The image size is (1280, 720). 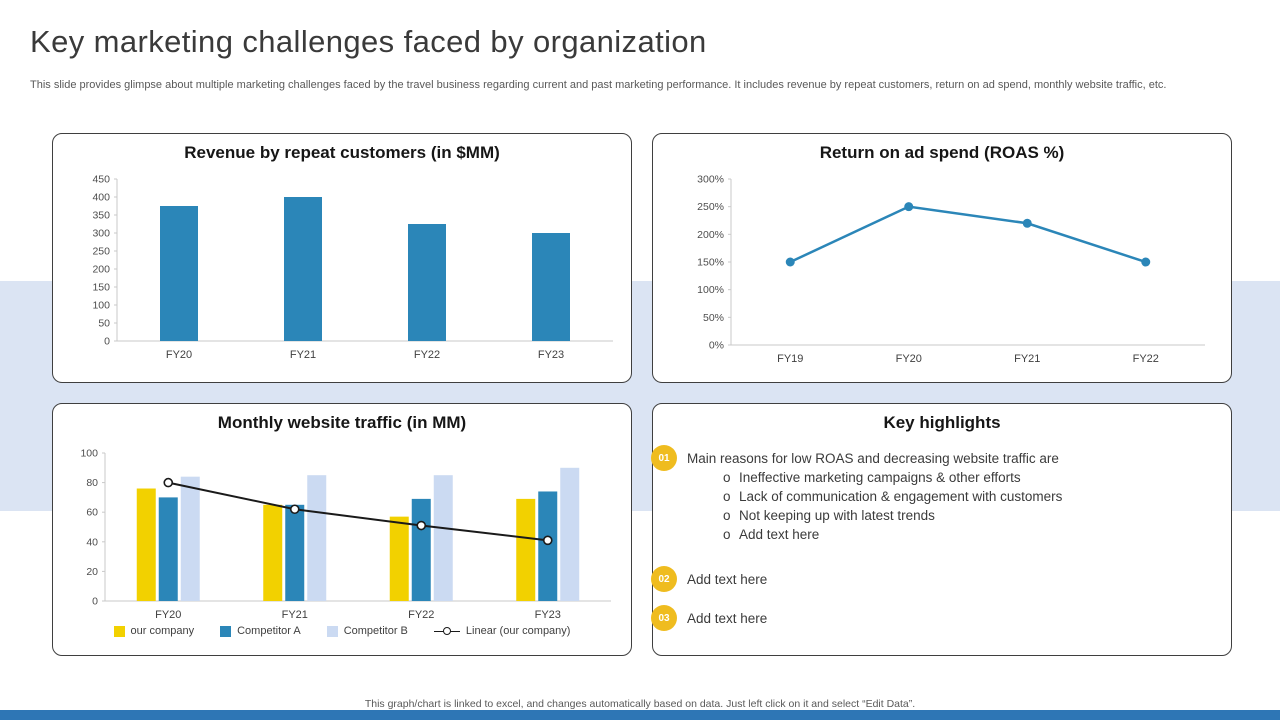 I want to click on svg-text: 300, so click(x=101, y=234).